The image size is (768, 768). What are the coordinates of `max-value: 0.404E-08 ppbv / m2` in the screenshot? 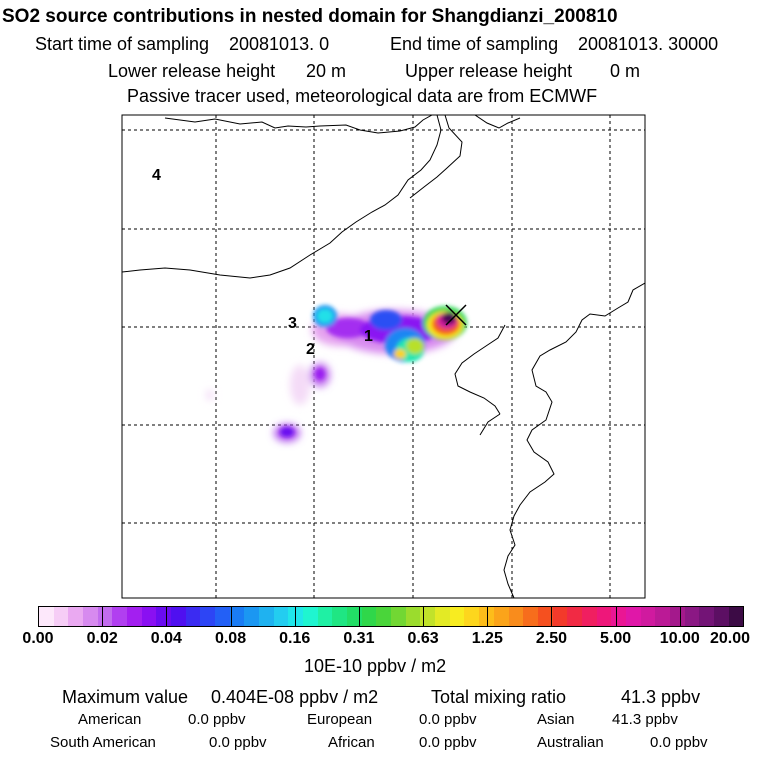 It's located at (295, 697).